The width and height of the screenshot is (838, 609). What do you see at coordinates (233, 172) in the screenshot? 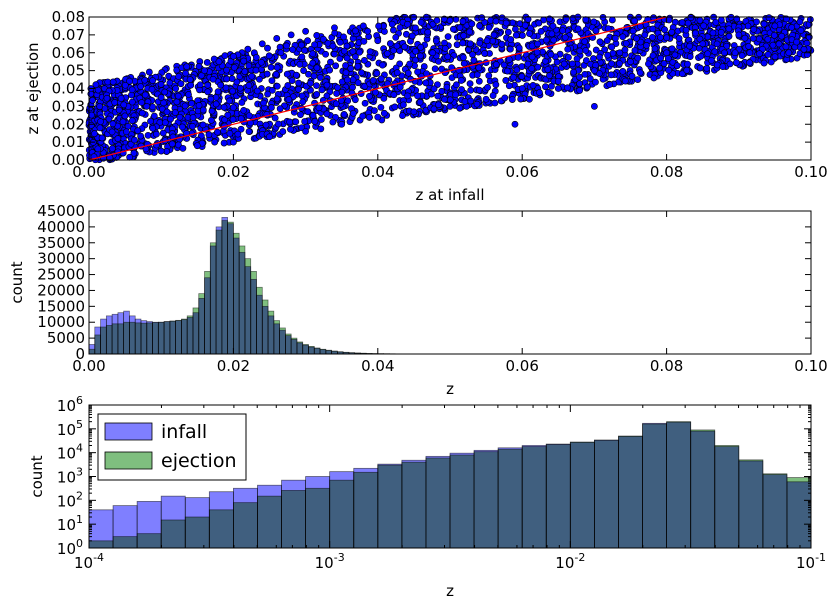
I see `scatter-x-tick-label: 0.02` at bounding box center [233, 172].